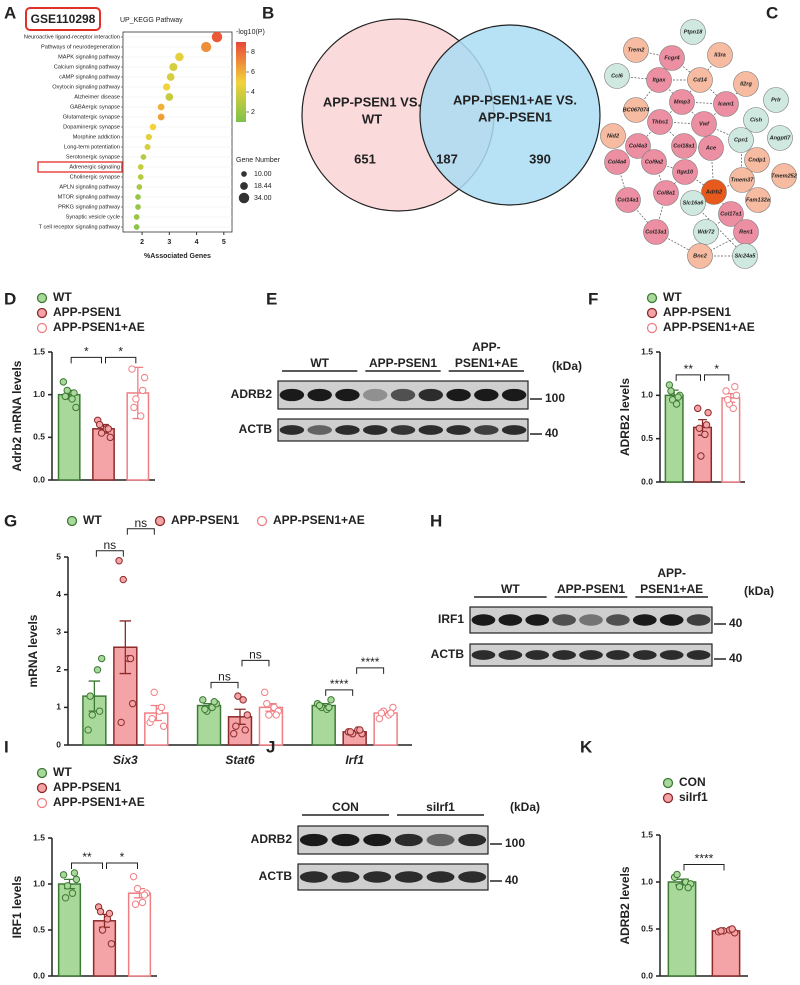  Describe the element at coordinates (39, 929) in the screenshot. I see `y-tick-label: 0.5` at that location.